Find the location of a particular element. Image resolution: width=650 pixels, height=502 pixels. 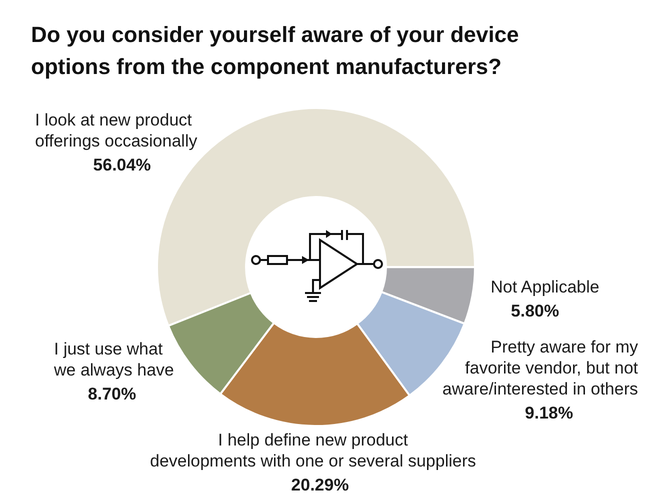

chart-title: Do you consider yourself aware of your device options from the component manufacturers? is located at coordinates (275, 51).